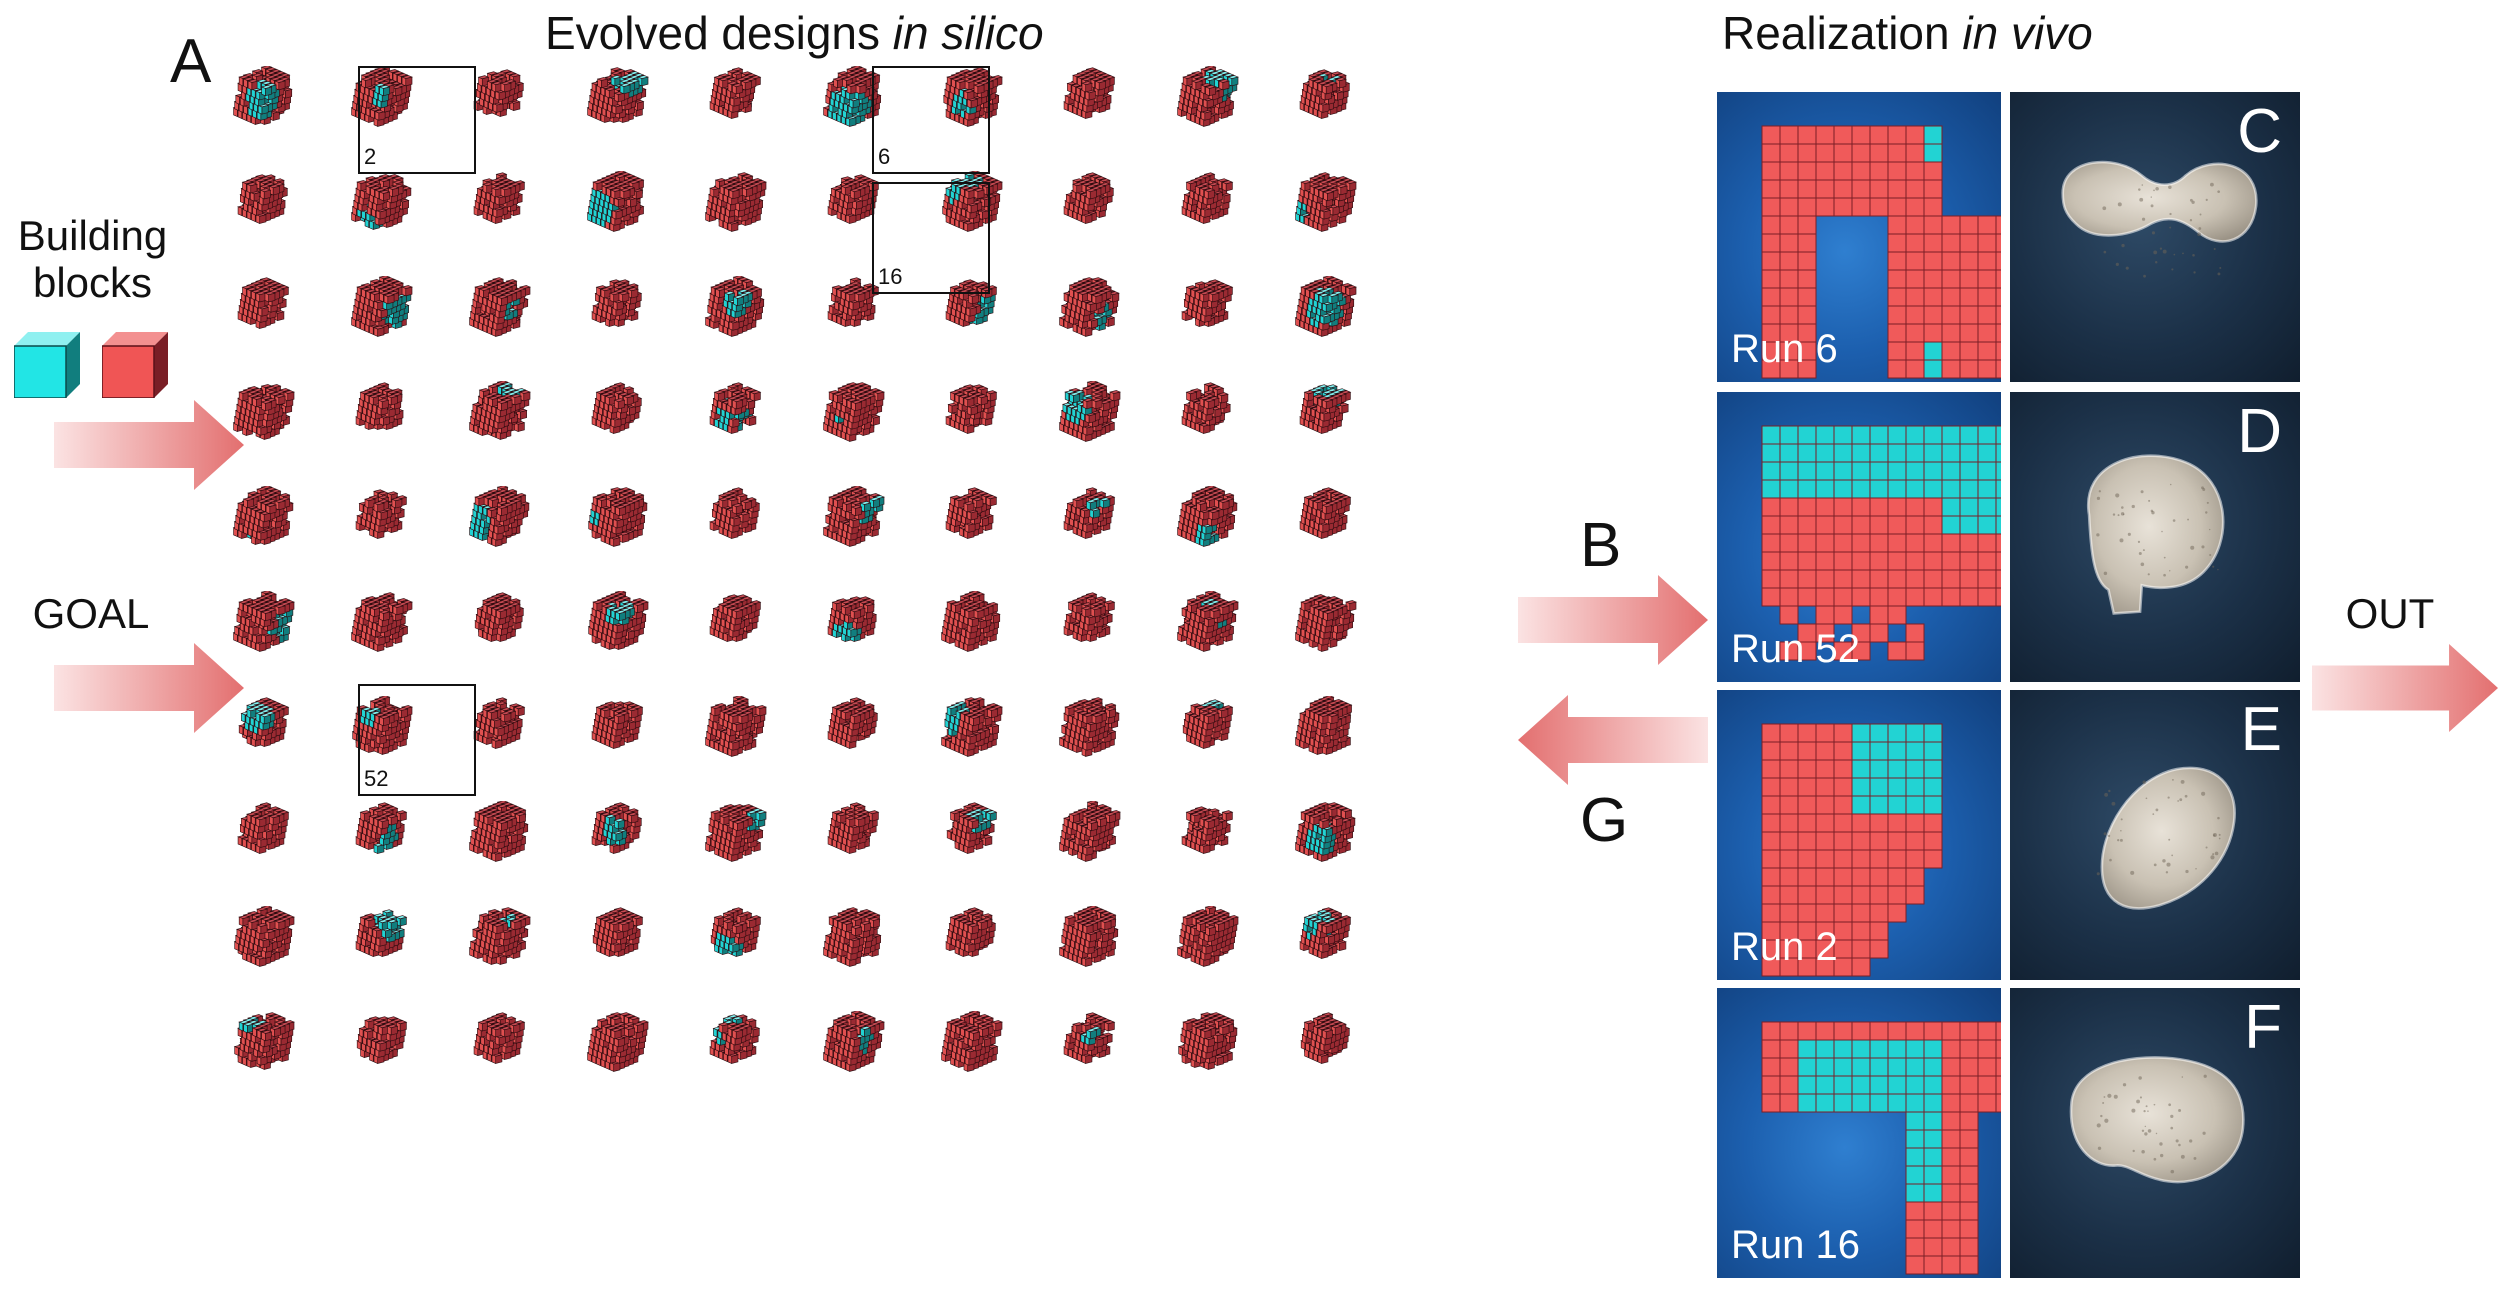 The height and width of the screenshot is (1300, 2500). What do you see at coordinates (719, 33) in the screenshot?
I see `heading-evolved-prefix: Evolved designs` at bounding box center [719, 33].